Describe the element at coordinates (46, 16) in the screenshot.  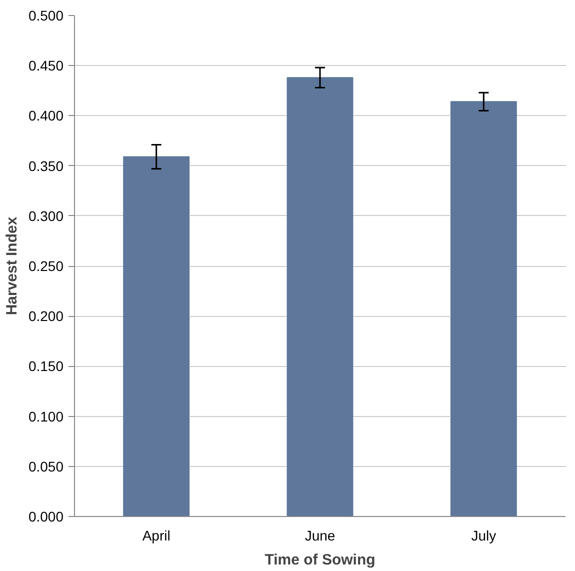
I see `y-tick-label: 0.500` at that location.